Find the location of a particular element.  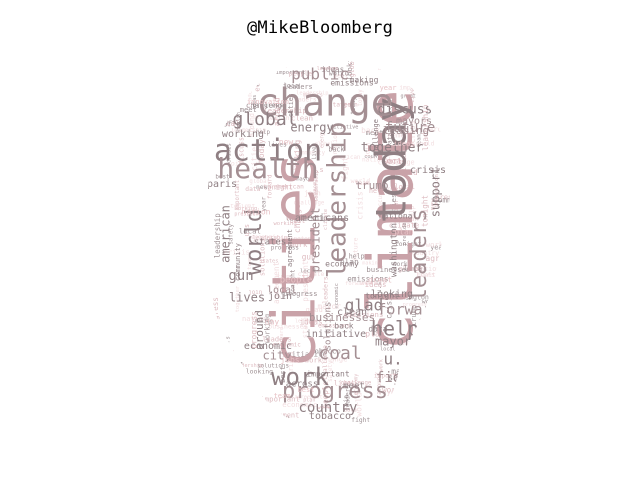

word-solutions: solutions is located at coordinates (329, 326).